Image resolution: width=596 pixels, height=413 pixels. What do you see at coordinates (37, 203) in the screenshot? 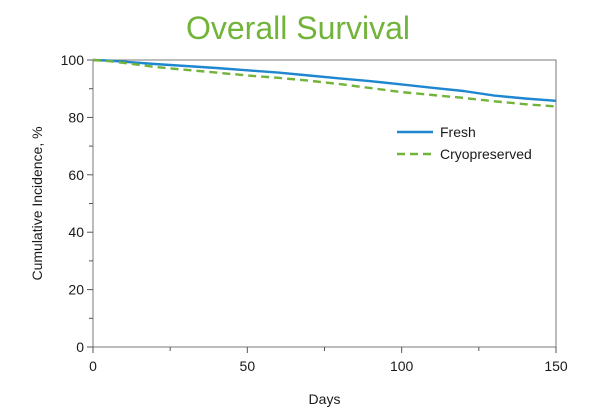
I see `y-axis-label: Cumulative Incidence, %` at bounding box center [37, 203].